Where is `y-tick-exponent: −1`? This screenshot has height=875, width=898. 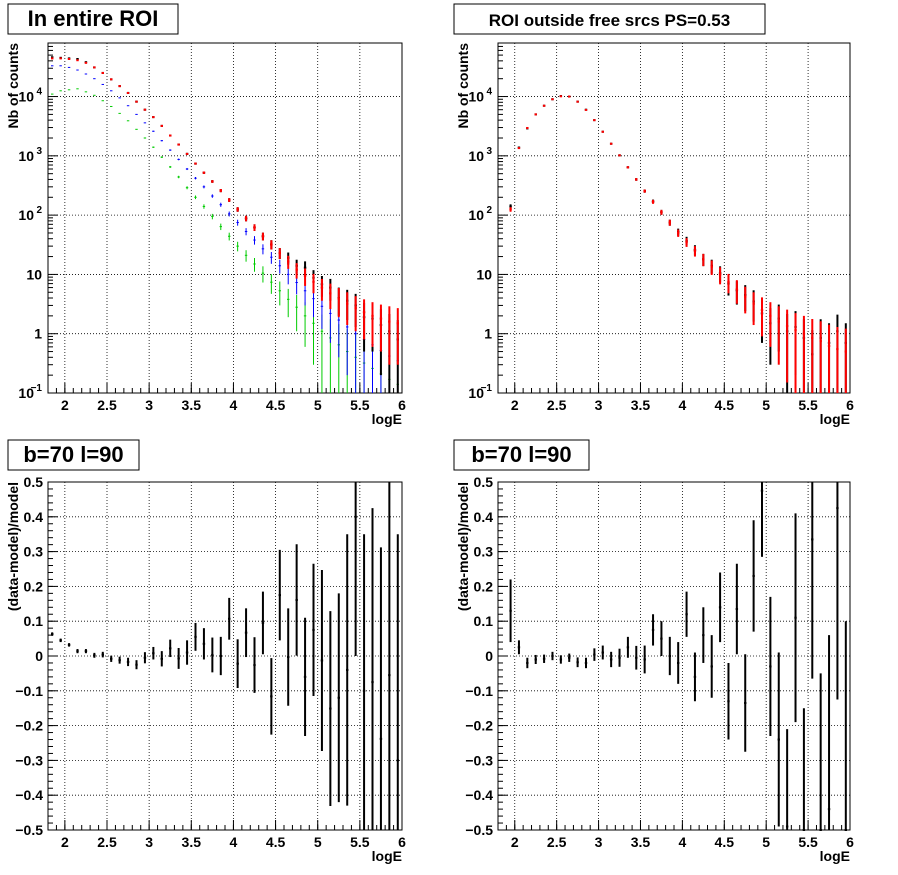 y-tick-exponent: −1 is located at coordinates (37, 388).